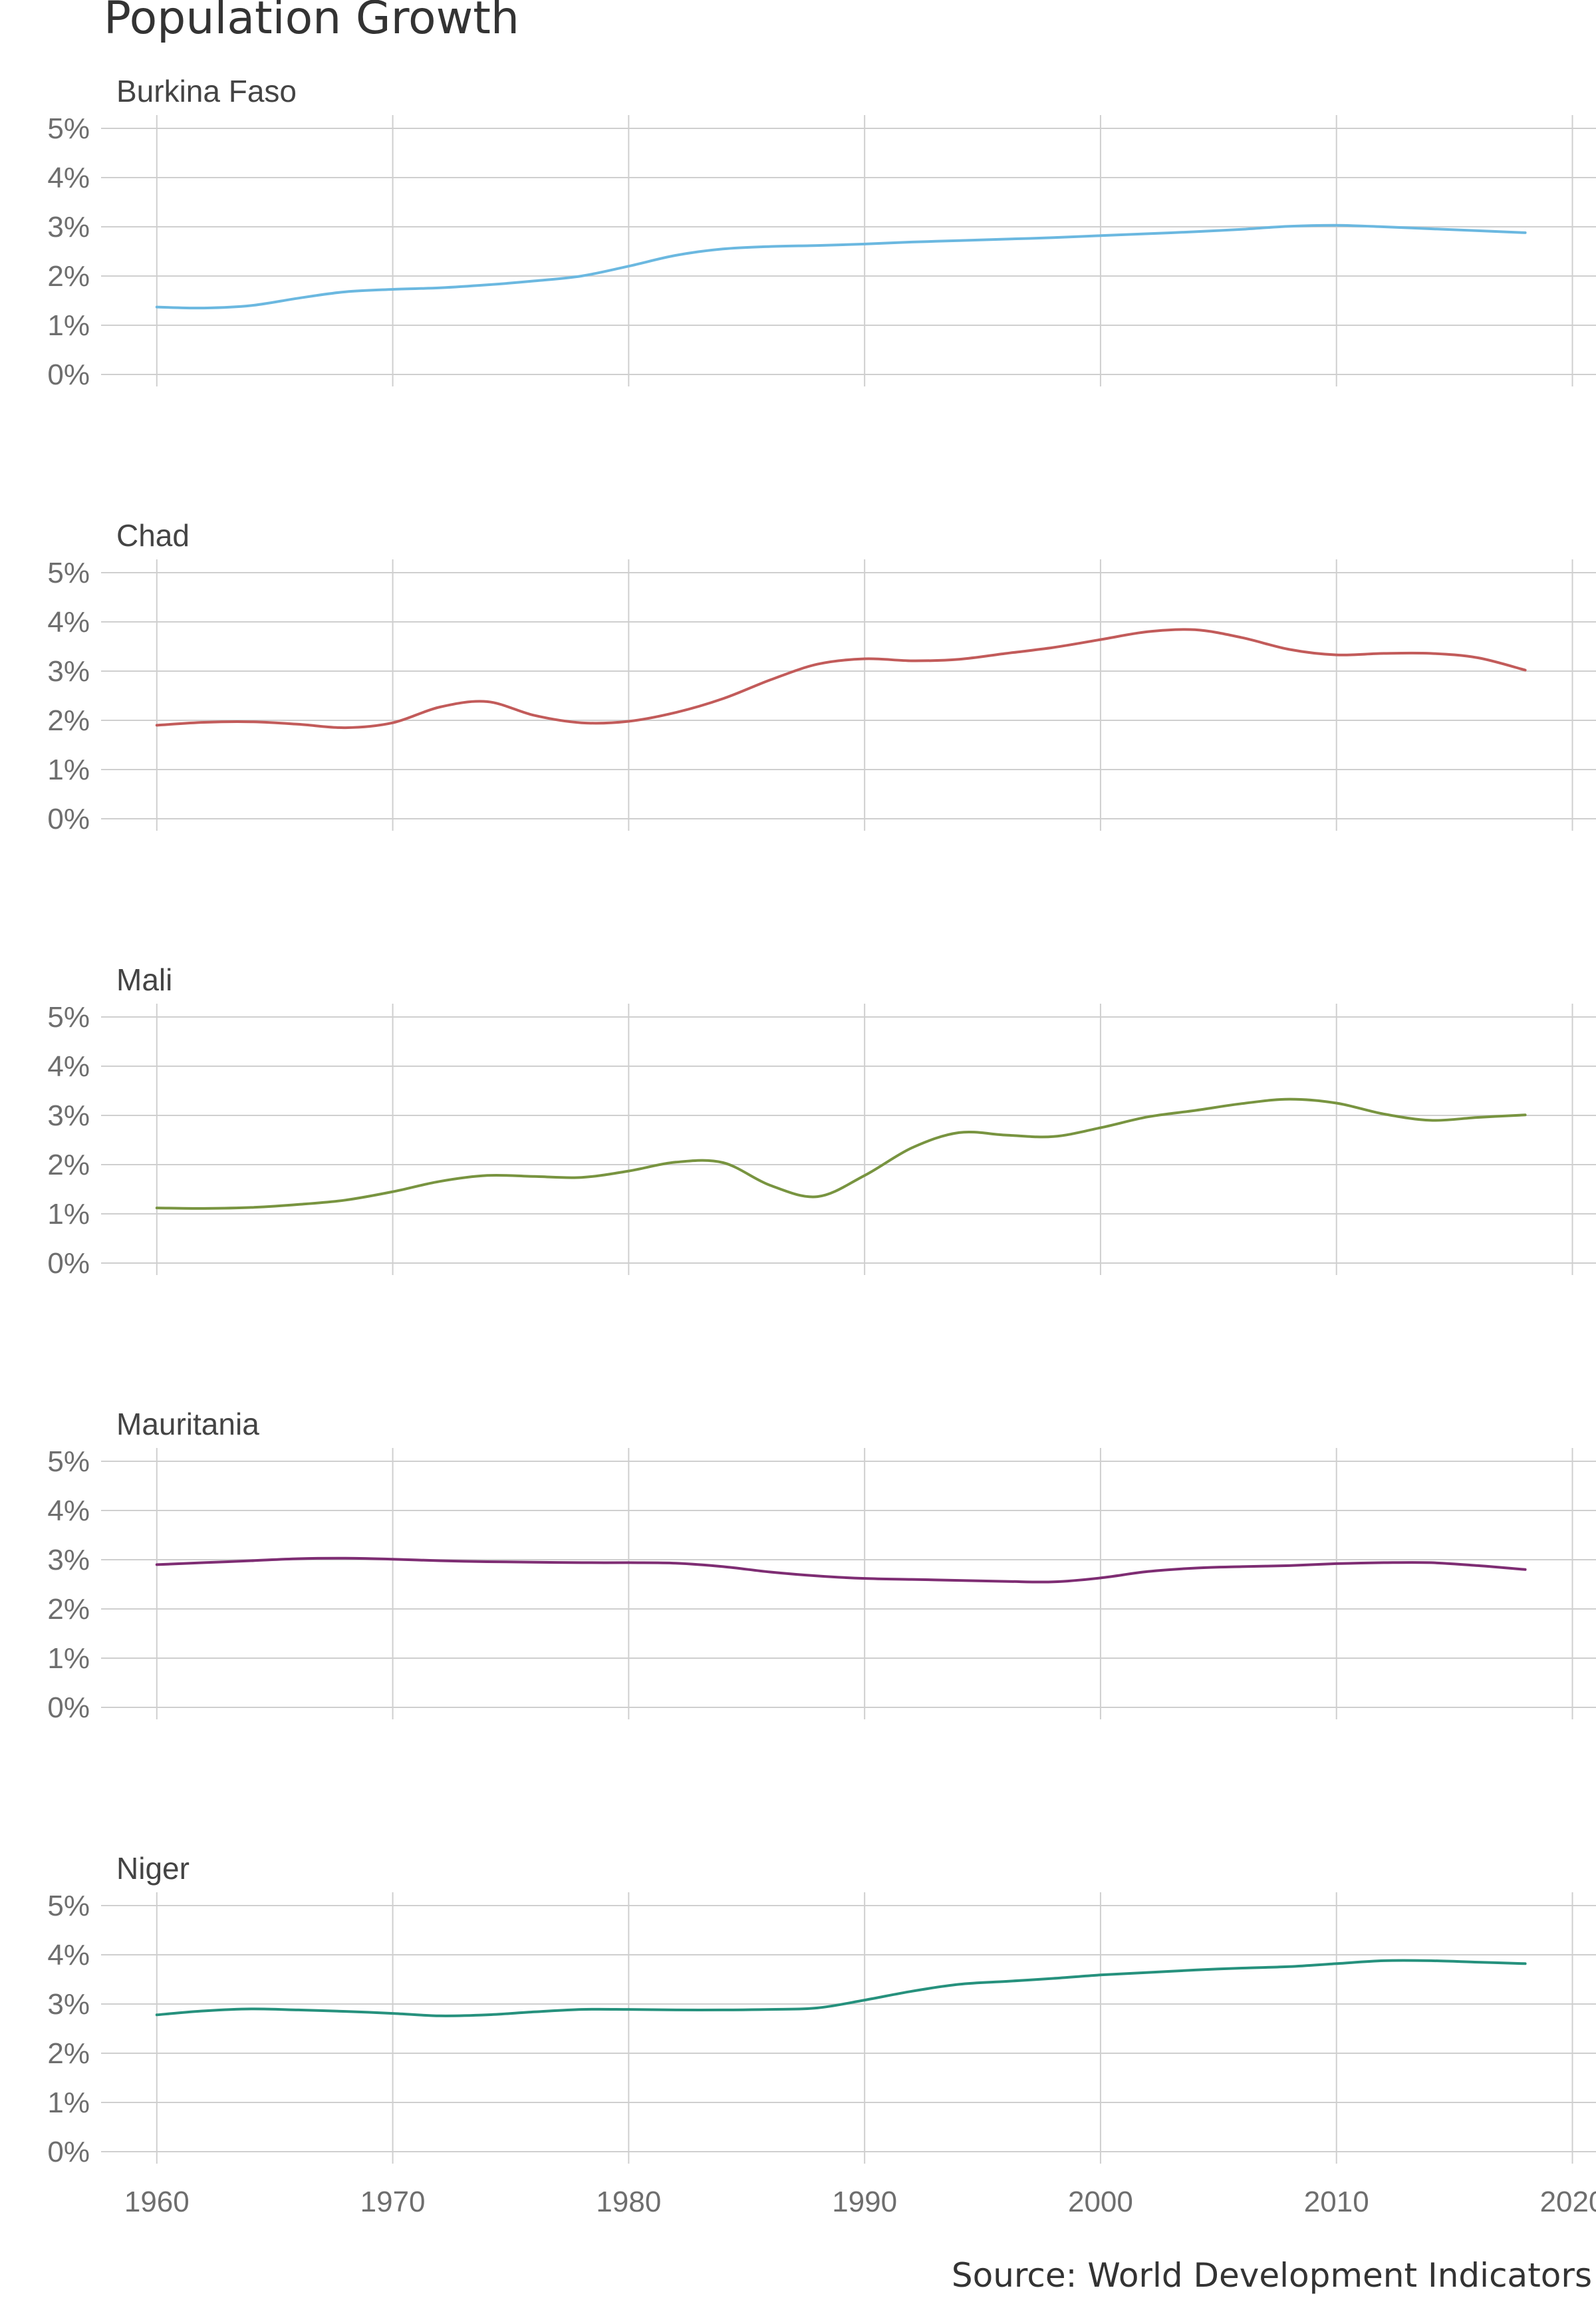 Image resolution: width=1596 pixels, height=2298 pixels. I want to click on panel-mauritania: 0% 1% 2% 3% 4% 5% Mauritania, so click(821, 1566).